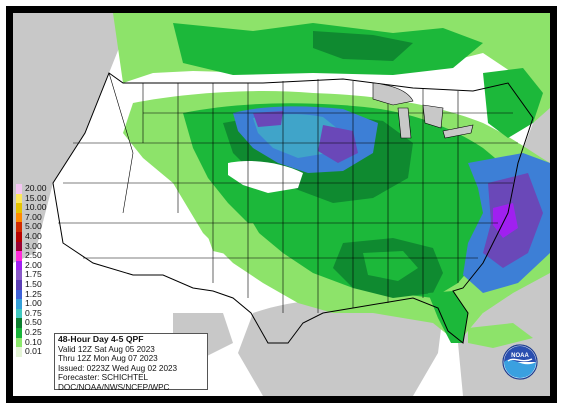  I want to click on legend-item: 1.75, so click(36, 274).